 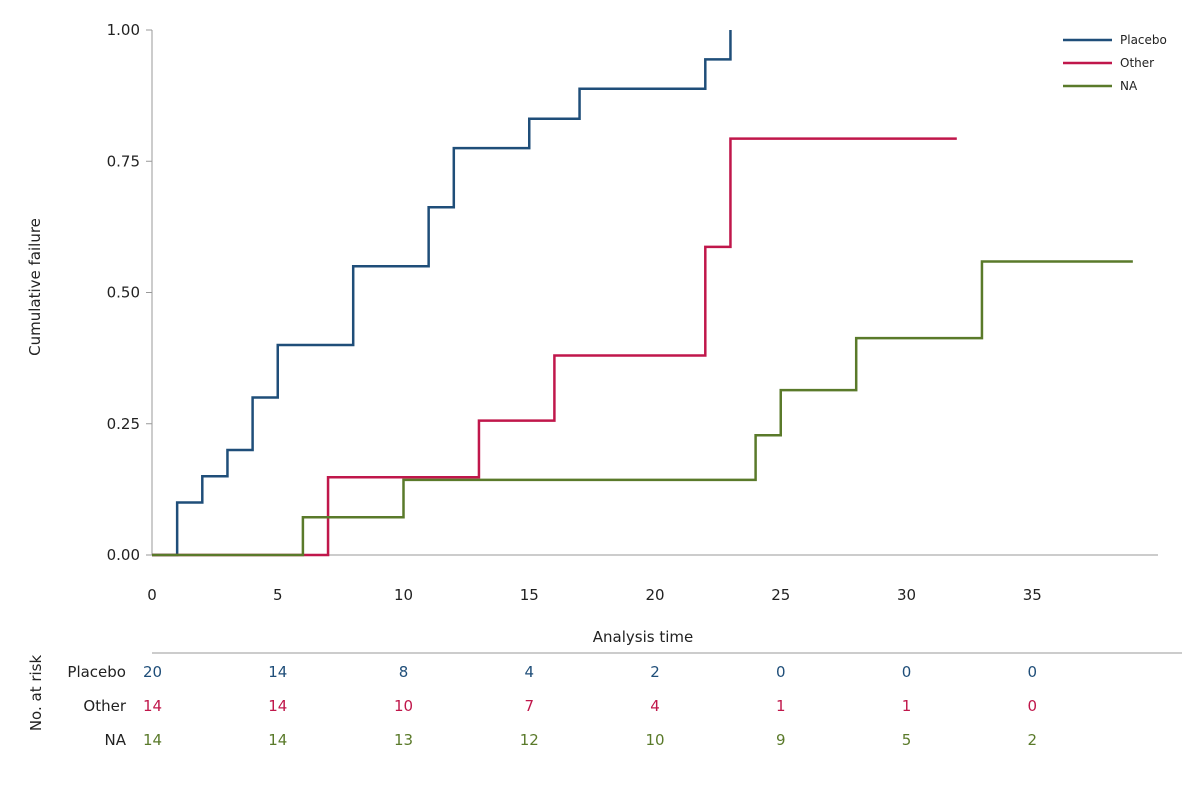 What do you see at coordinates (123, 161) in the screenshot?
I see `y-tick-label: 0.75` at bounding box center [123, 161].